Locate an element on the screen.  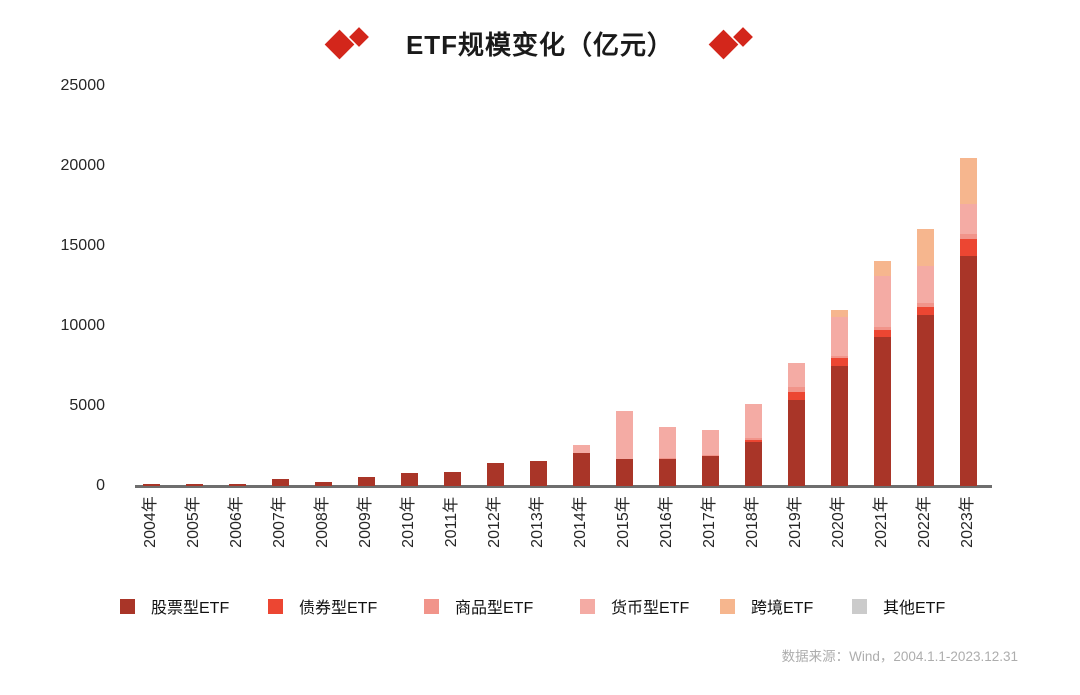
x-axis-label: 2006年 is located at coordinates (236, 522).